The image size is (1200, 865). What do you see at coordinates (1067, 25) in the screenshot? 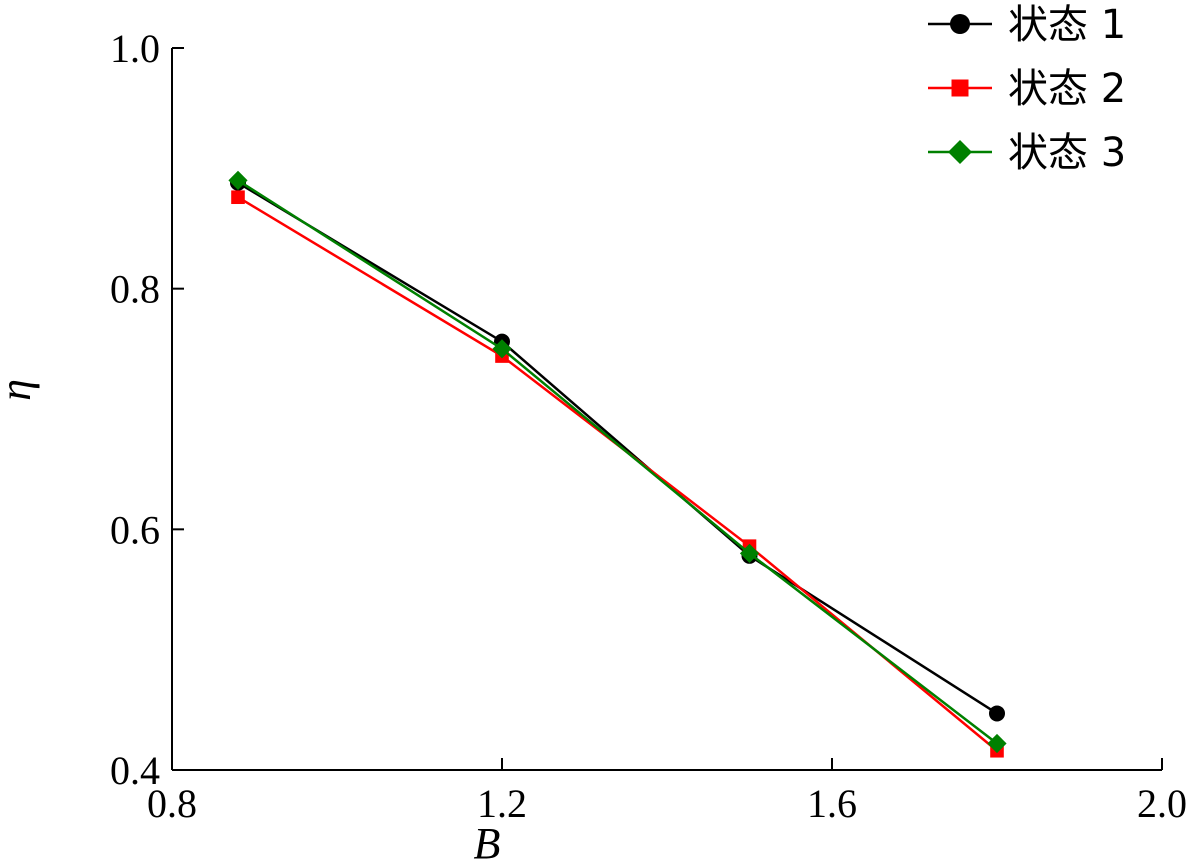
I see `legend-label: 状态 1` at bounding box center [1067, 25].